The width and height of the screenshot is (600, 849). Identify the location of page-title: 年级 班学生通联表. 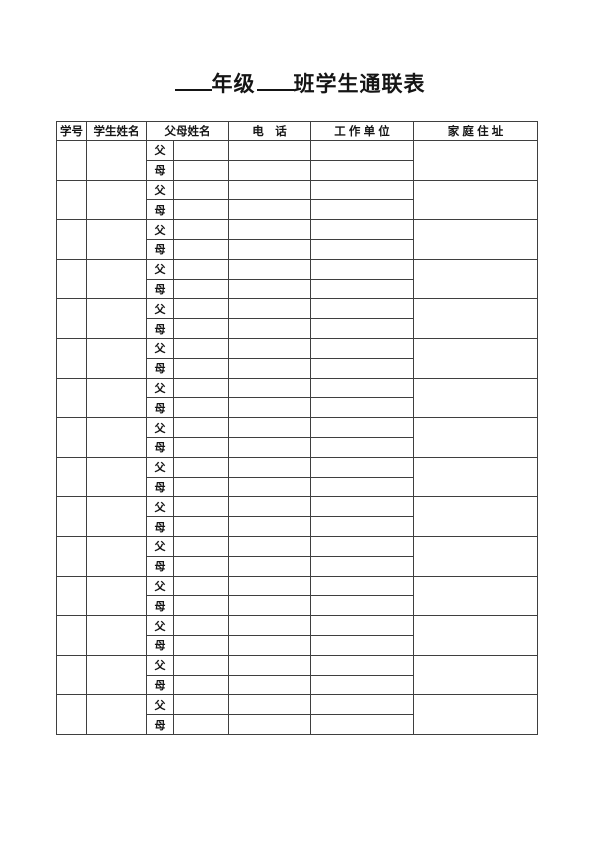
(300, 84).